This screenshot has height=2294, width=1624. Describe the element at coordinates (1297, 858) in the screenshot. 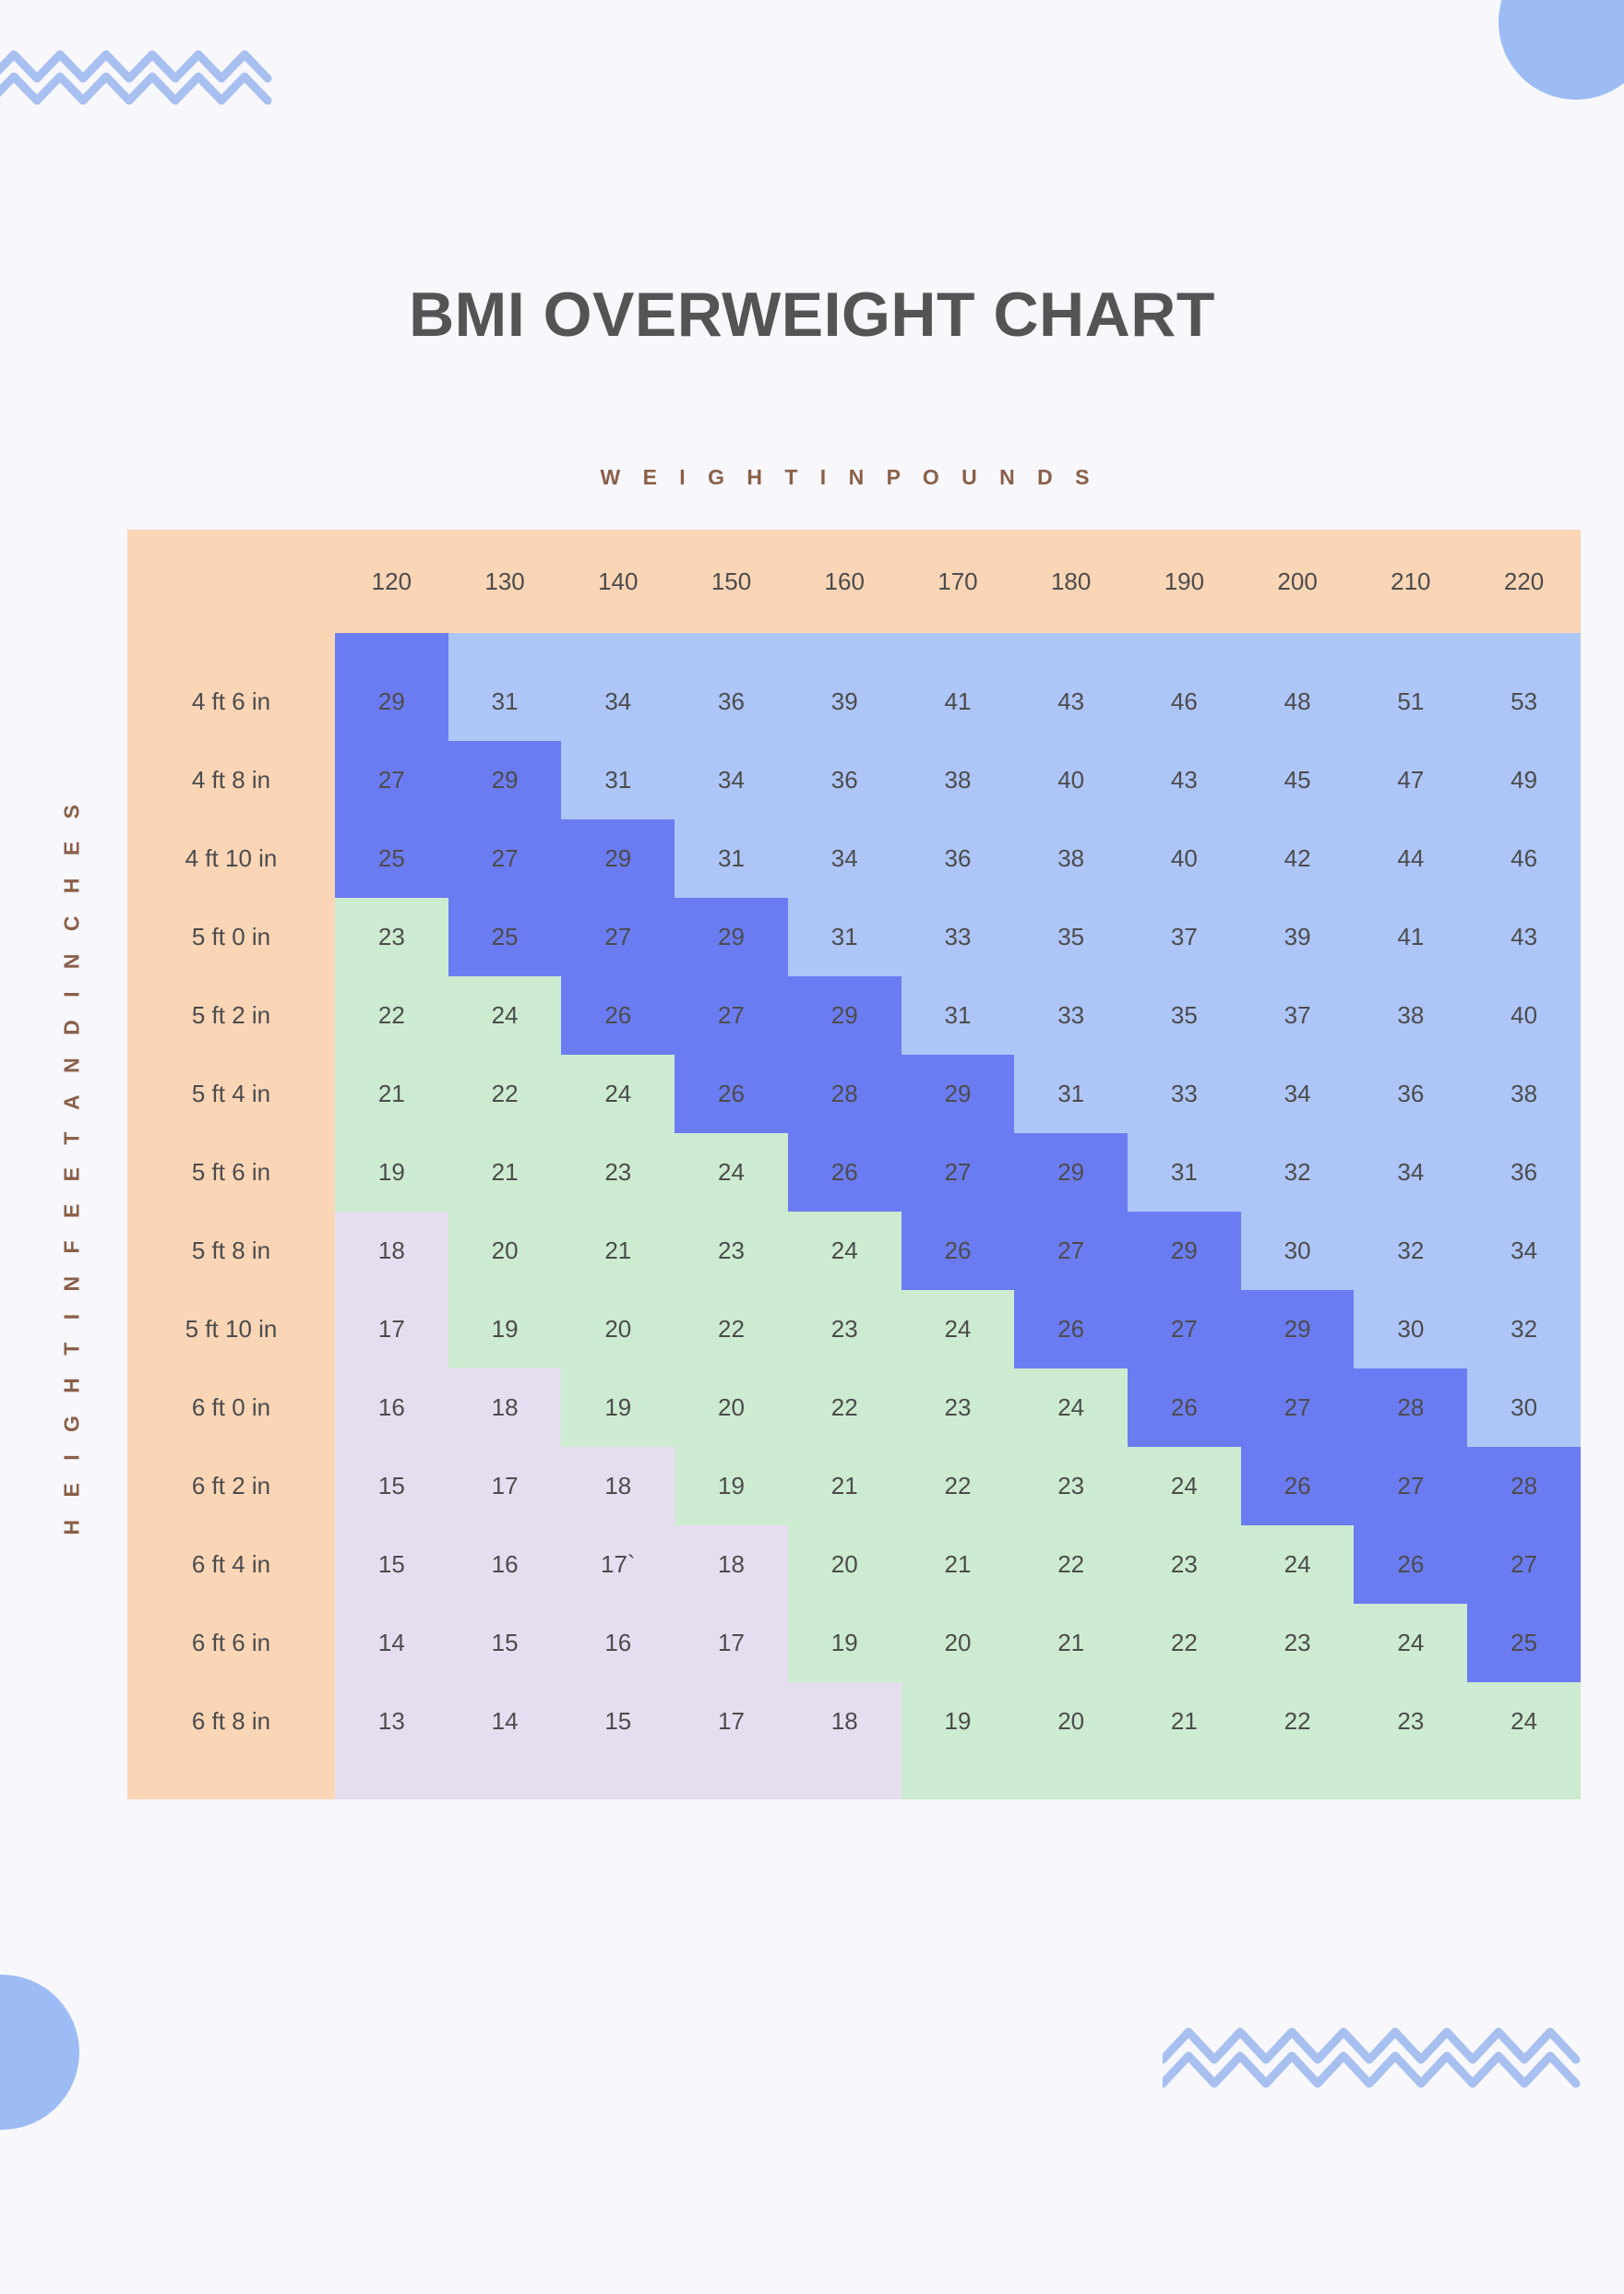

I see `bmi-cell: 42` at that location.